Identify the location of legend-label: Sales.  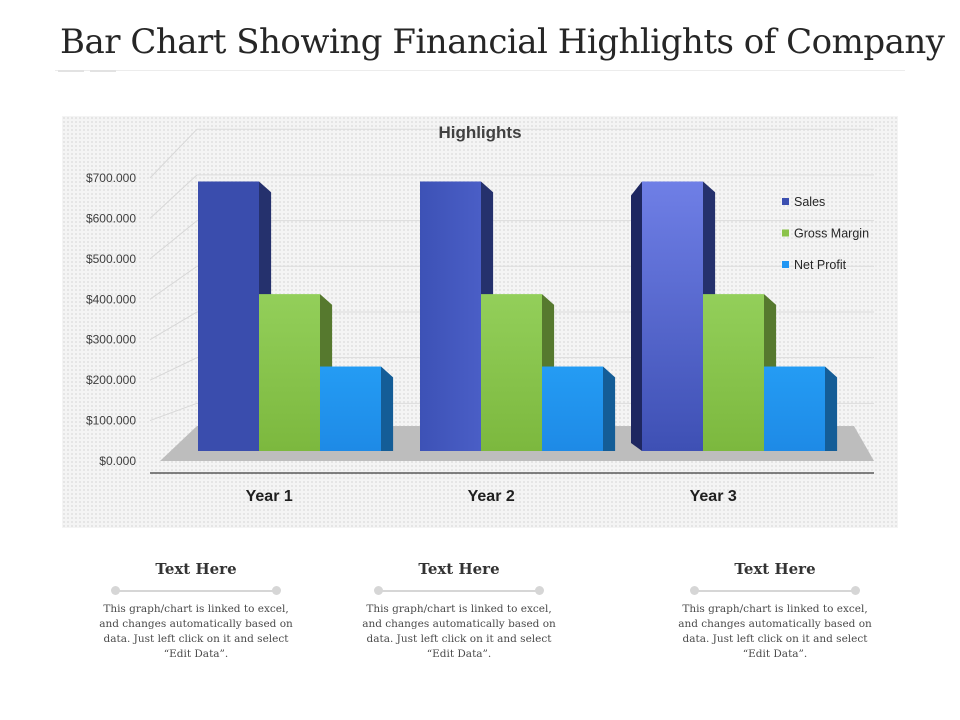
(809, 202).